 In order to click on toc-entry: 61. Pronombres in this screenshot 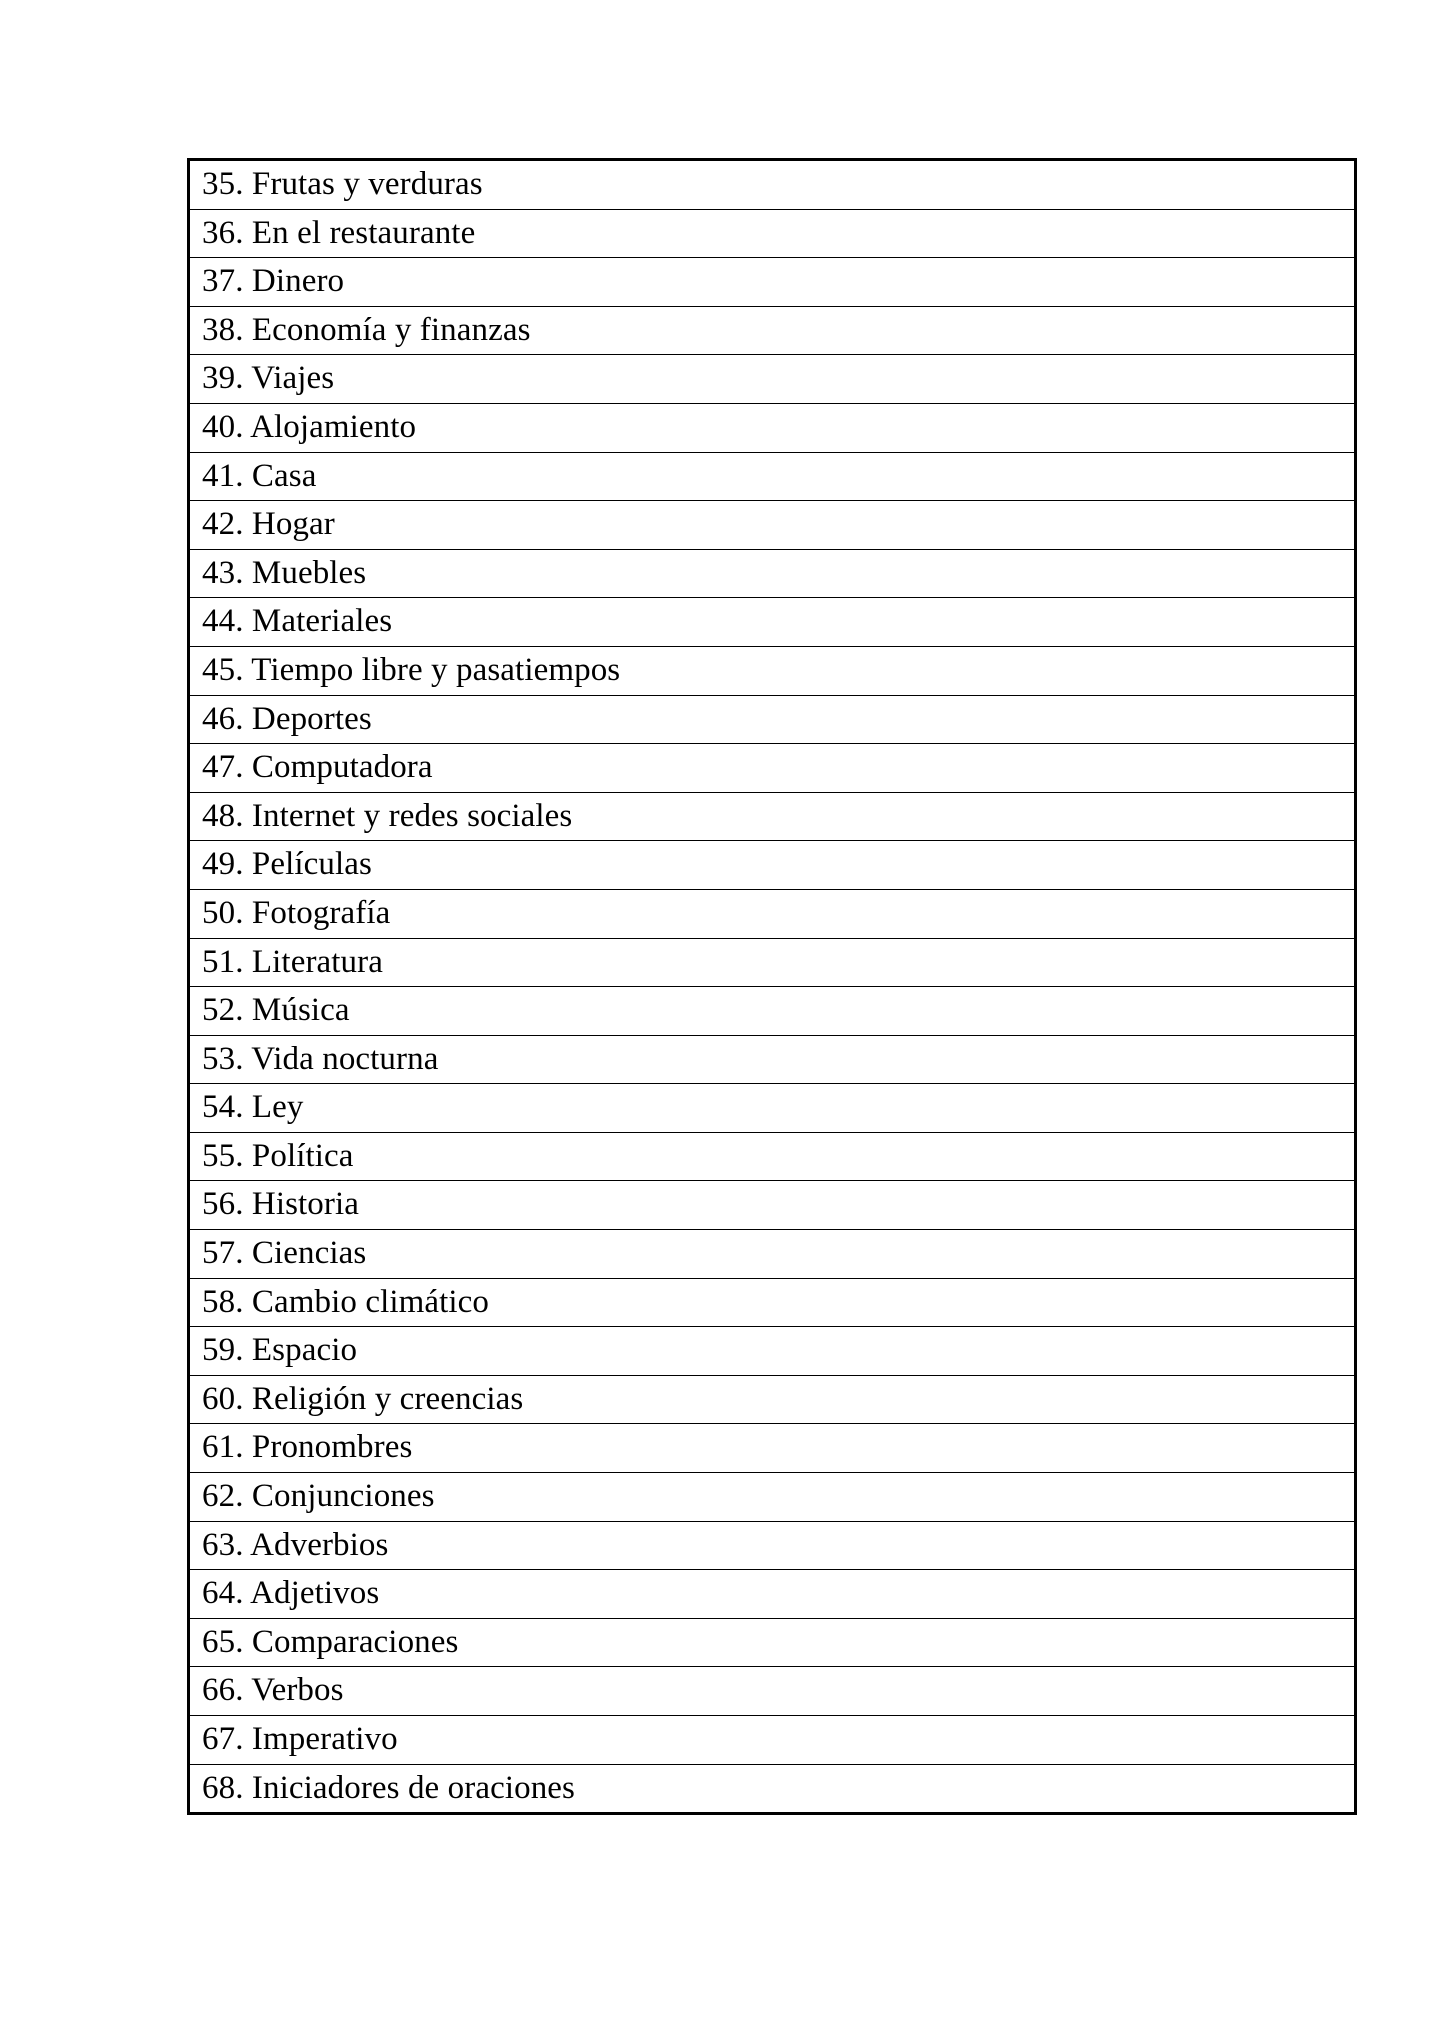, I will do `click(772, 1448)`.